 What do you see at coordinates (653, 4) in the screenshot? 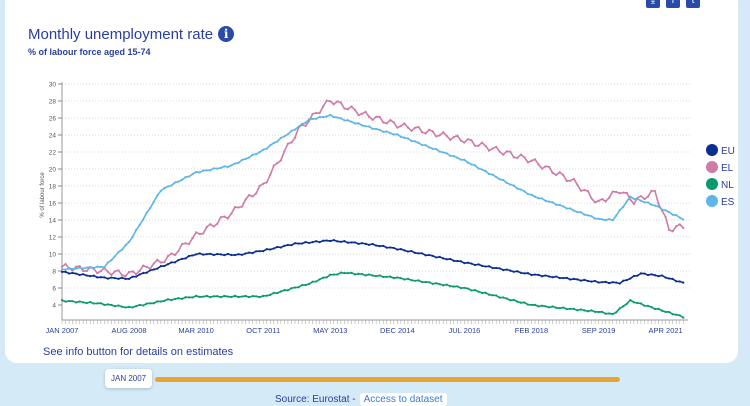
I see `download-icon: ⤓` at bounding box center [653, 4].